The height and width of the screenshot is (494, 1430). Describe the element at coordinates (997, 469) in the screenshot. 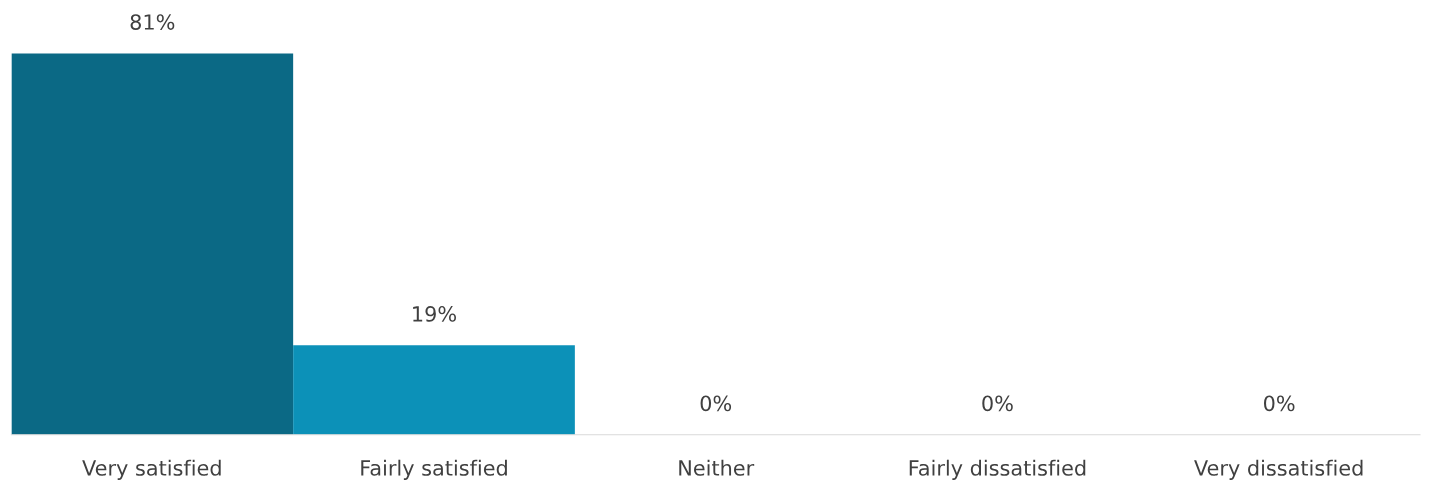

I see `x-tick-label: Fairly dissatisfied` at that location.